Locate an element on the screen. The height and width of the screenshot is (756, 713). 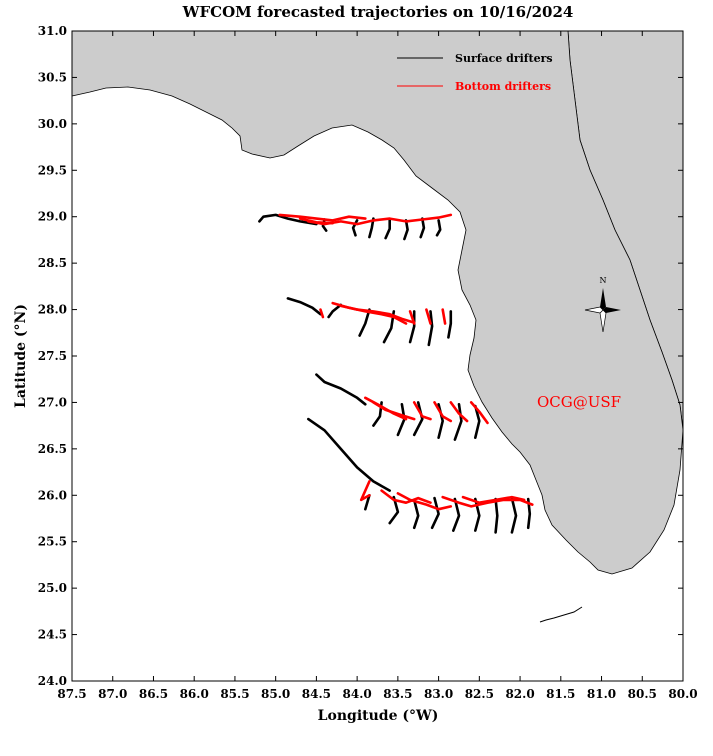
x-tick-label: 84.5 is located at coordinates (316, 694).